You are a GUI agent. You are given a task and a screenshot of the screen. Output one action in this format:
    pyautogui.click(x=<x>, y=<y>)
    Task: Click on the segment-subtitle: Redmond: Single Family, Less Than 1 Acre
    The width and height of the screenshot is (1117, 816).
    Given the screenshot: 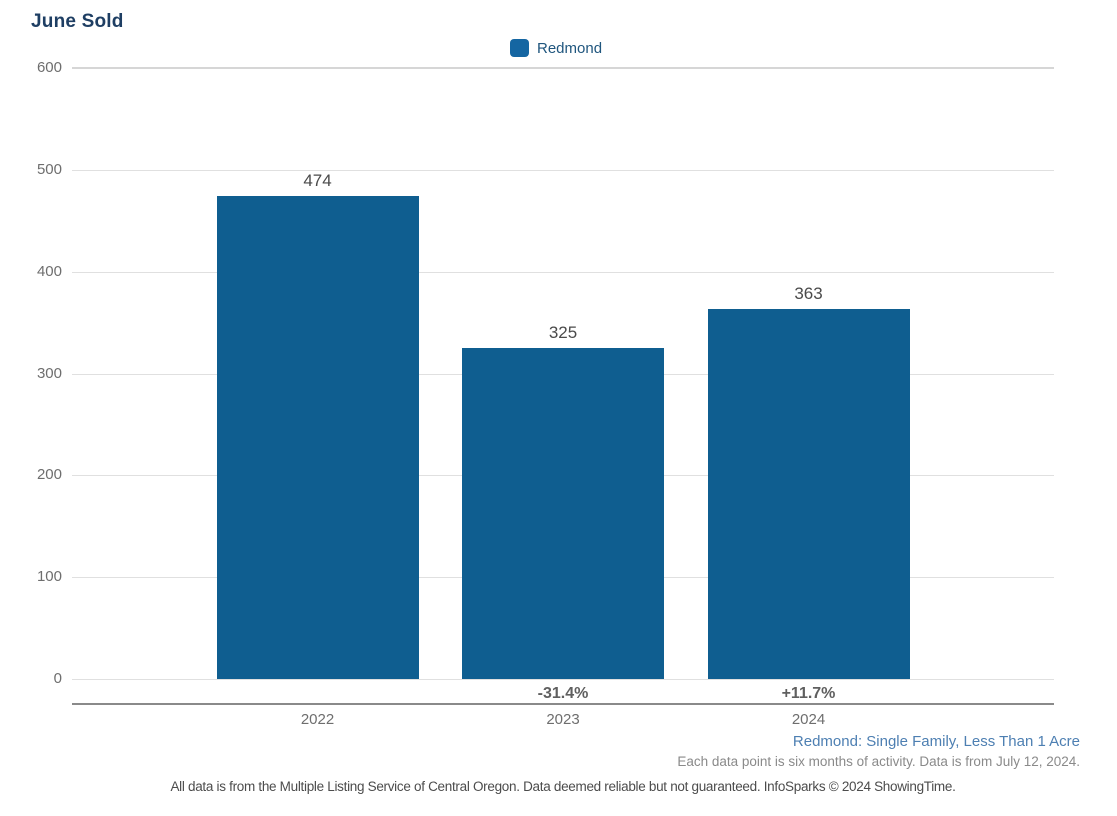 What is the action you would take?
    pyautogui.click(x=936, y=741)
    